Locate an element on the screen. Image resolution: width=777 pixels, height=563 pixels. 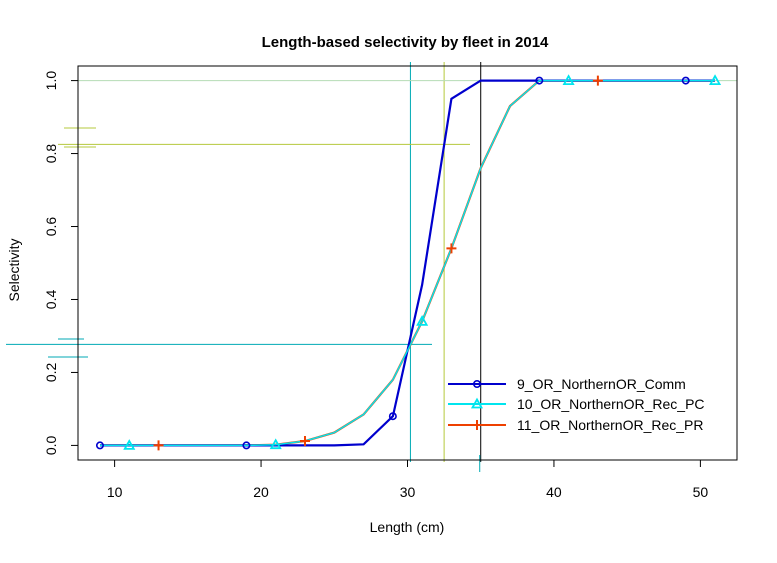
x-axis: 10 20 30 40 50 is located at coordinates (408, 479).